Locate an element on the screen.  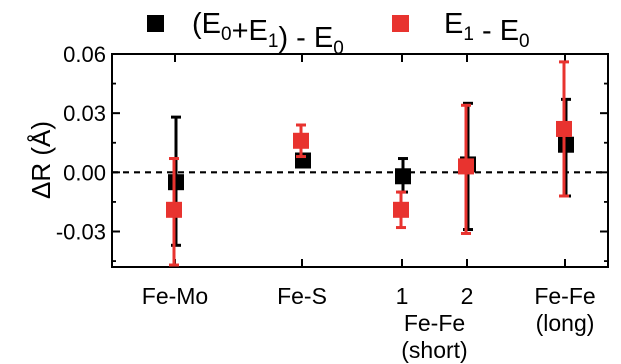
legend-text: +E is located at coordinates (250, 31).